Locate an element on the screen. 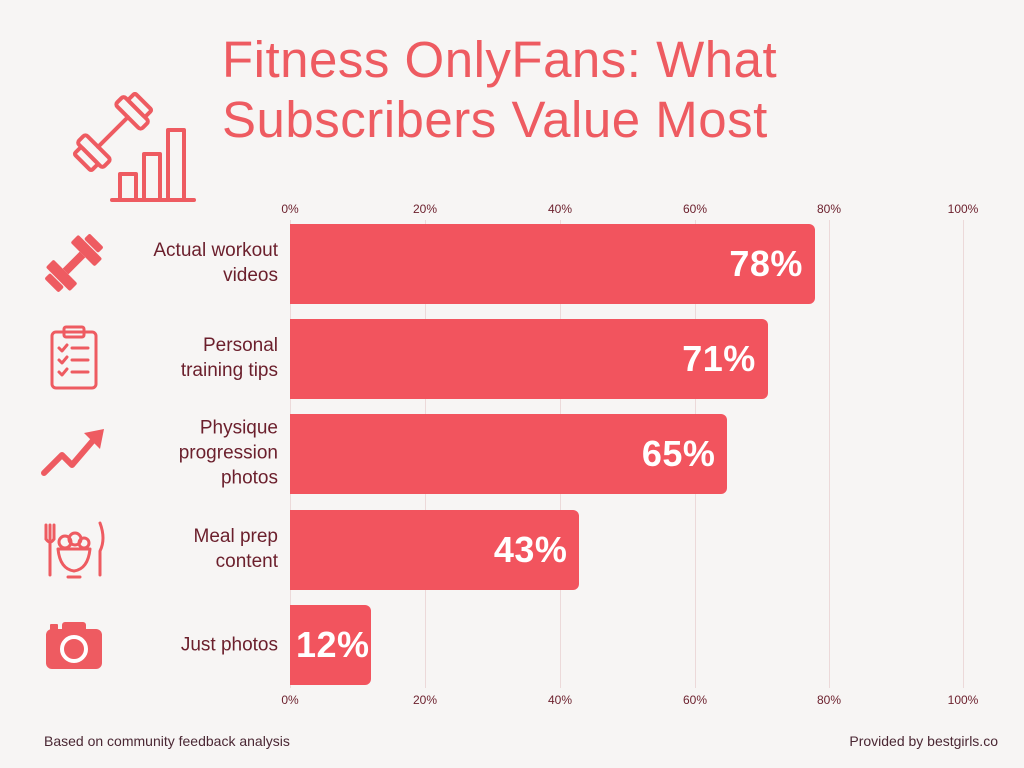  bar: 12% is located at coordinates (330, 645).